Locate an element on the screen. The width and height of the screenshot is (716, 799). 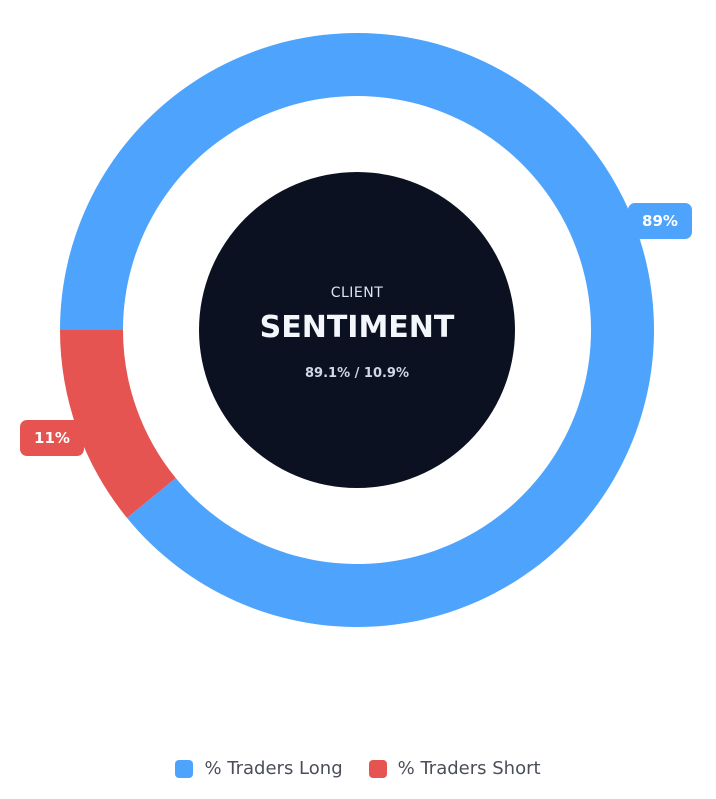
center-ratio-text: 89.1% / 10.9% is located at coordinates (357, 373).